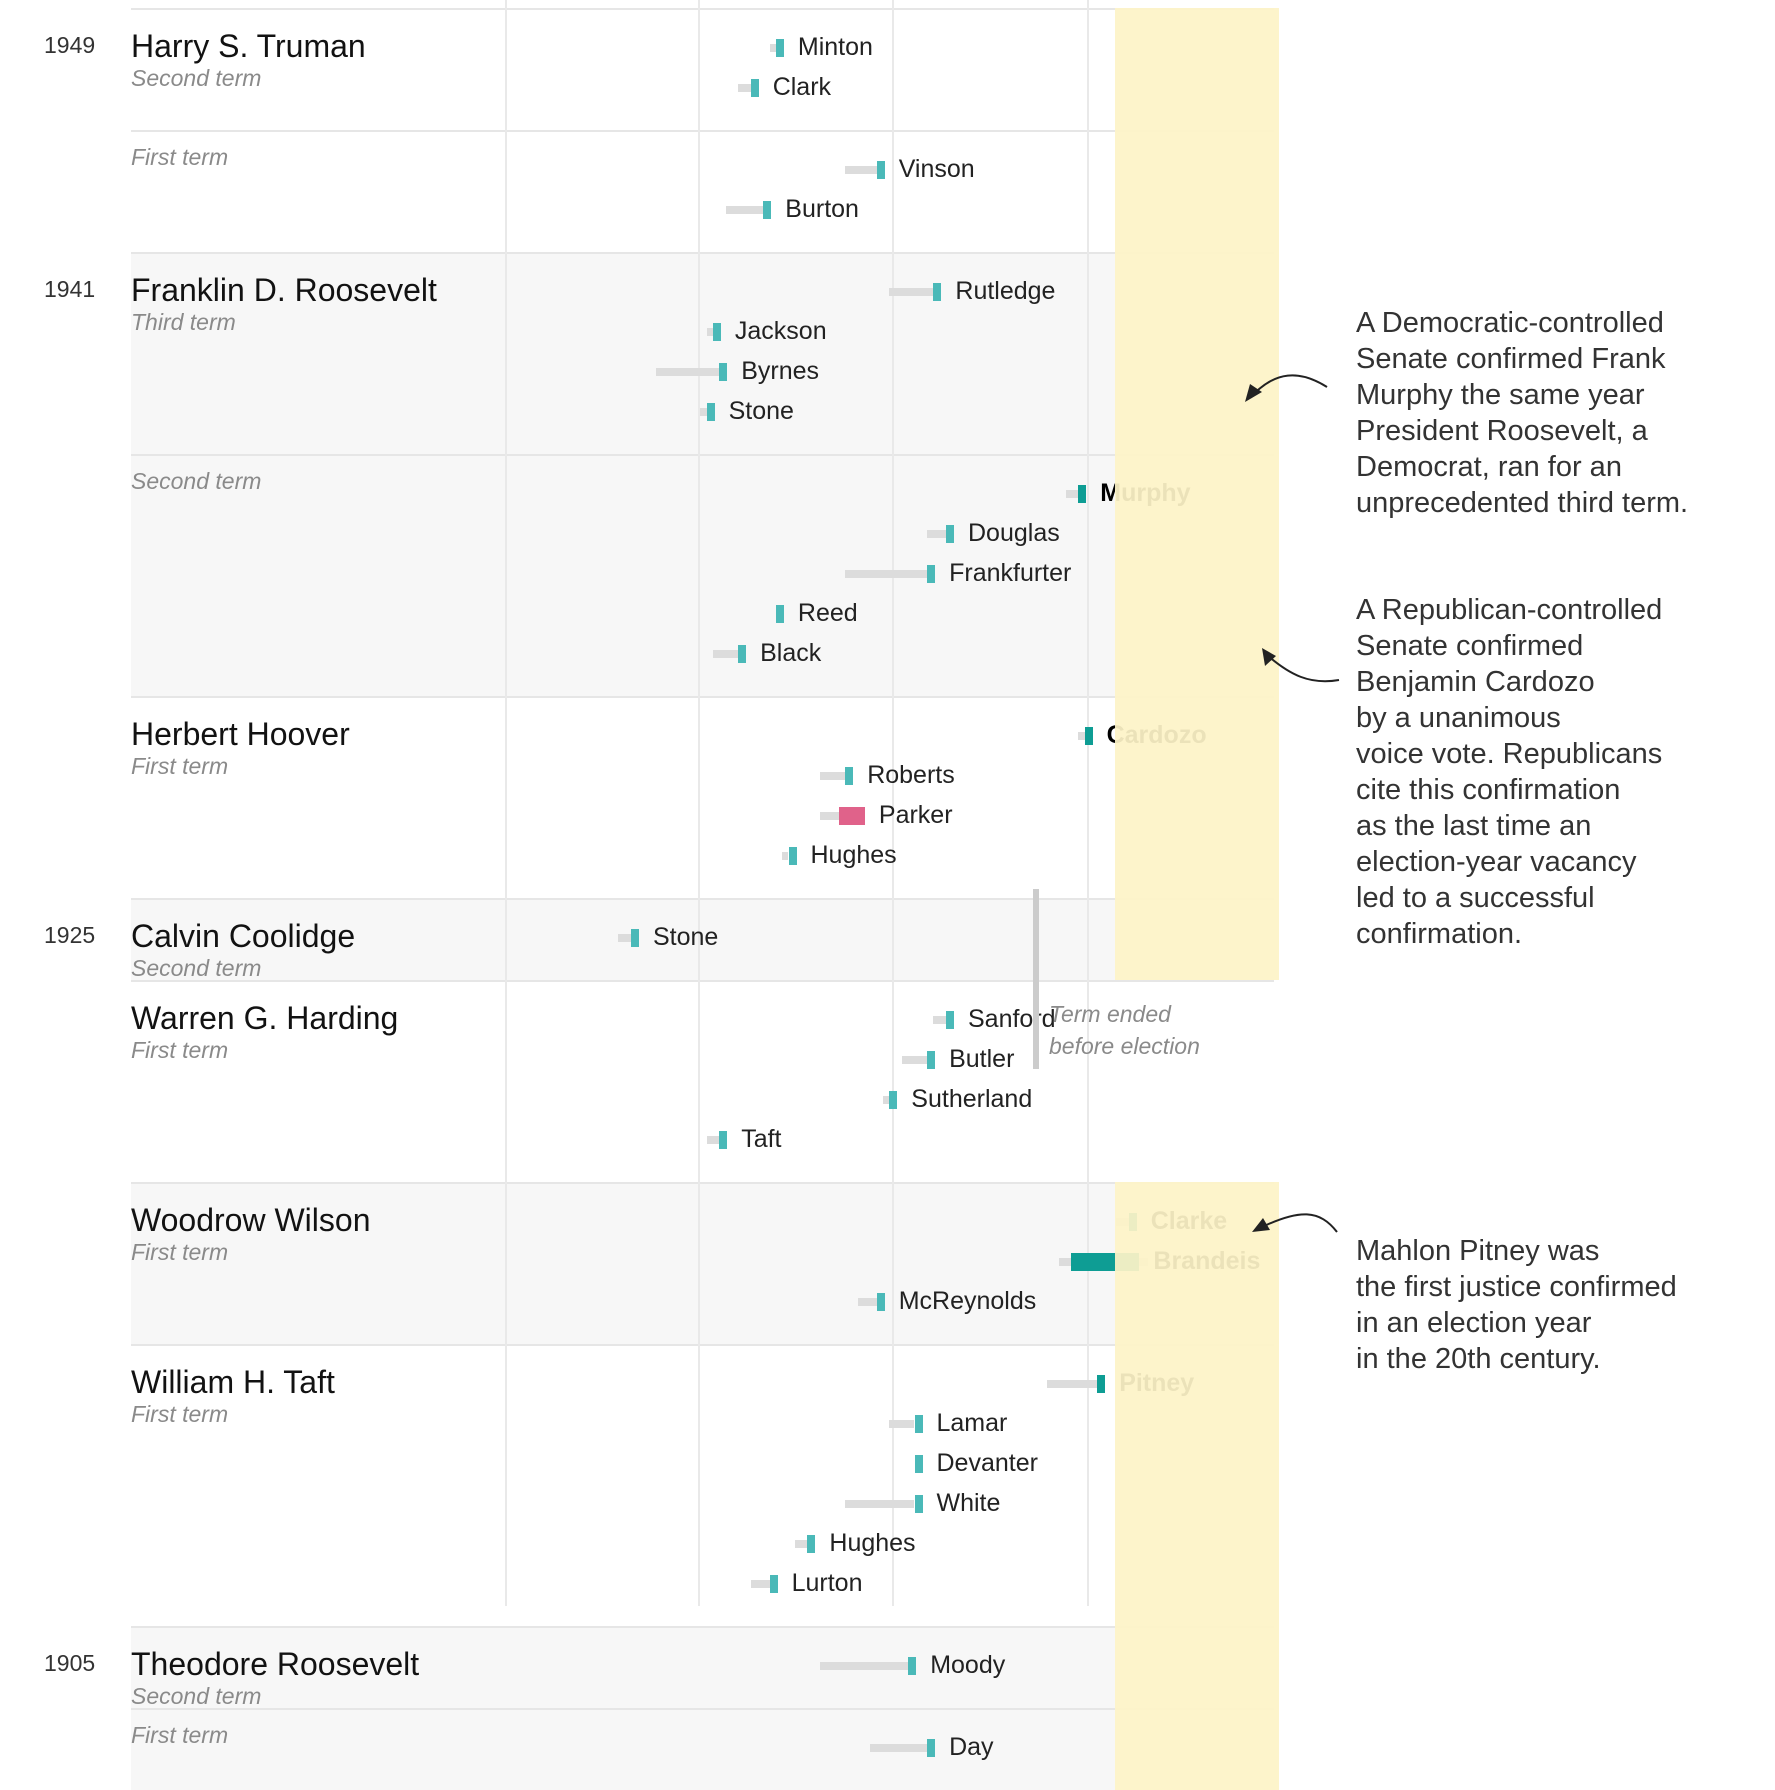 This screenshot has height=1790, width=1775. I want to click on arrow-cardozo-head, so click(1269, 657).